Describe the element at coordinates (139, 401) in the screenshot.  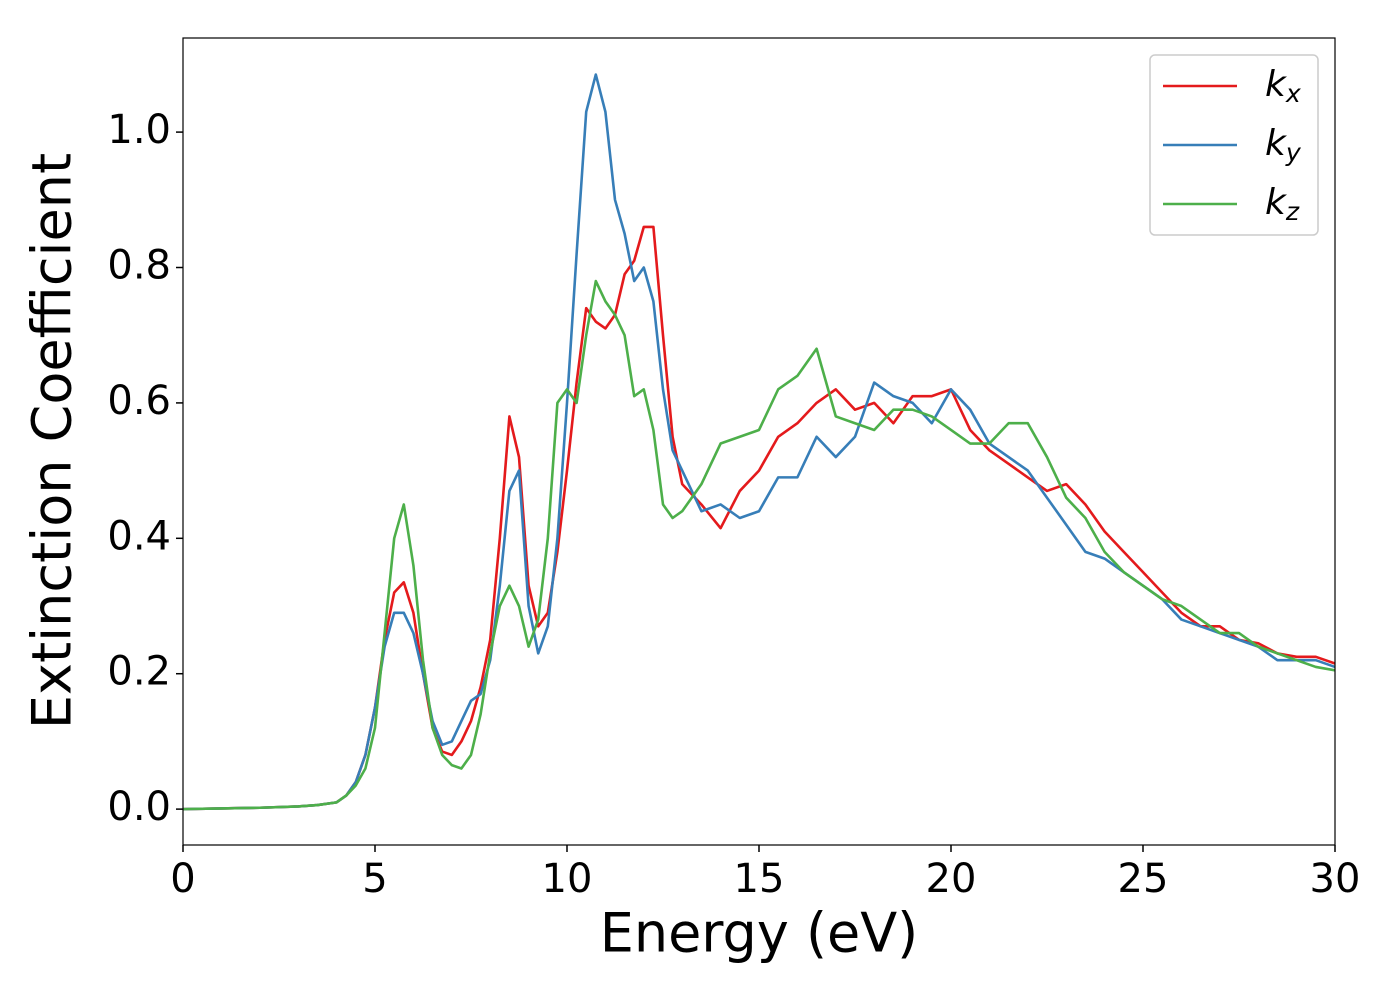
I see `y-tick-label: 0.6` at that location.